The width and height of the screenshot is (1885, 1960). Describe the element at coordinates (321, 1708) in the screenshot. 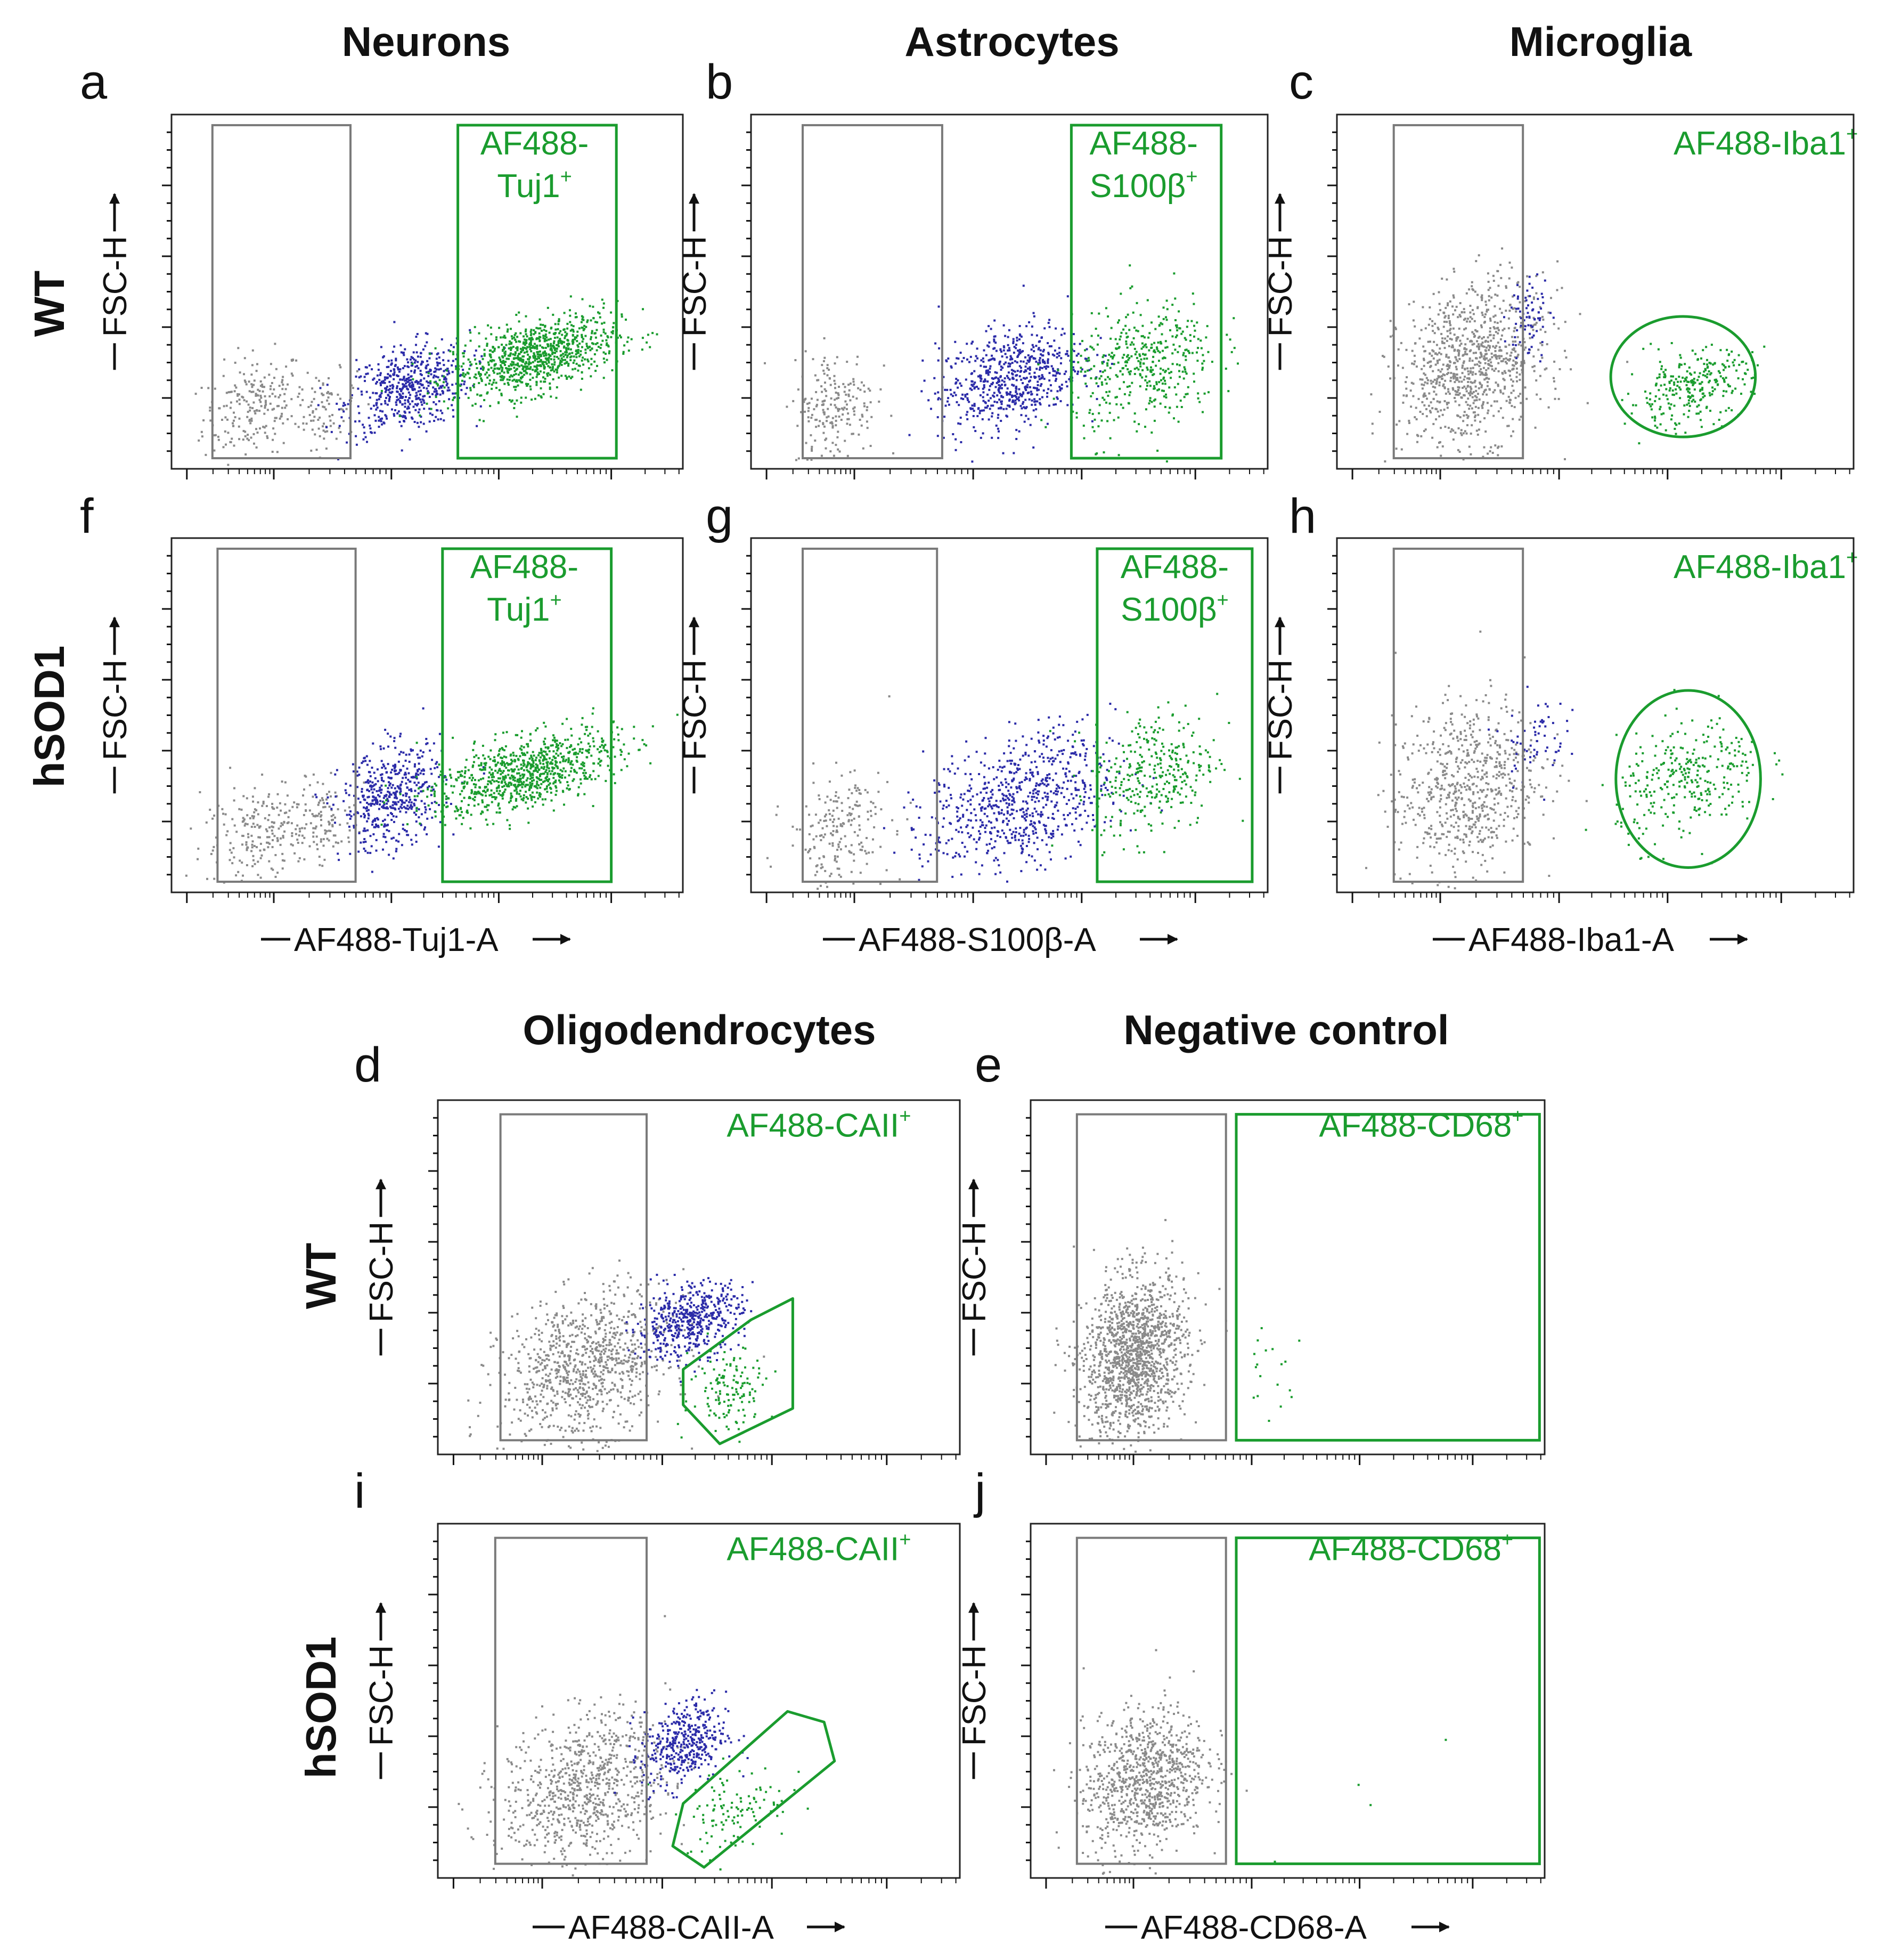

I see `row-label-bottom-hsod1: hSOD1` at that location.